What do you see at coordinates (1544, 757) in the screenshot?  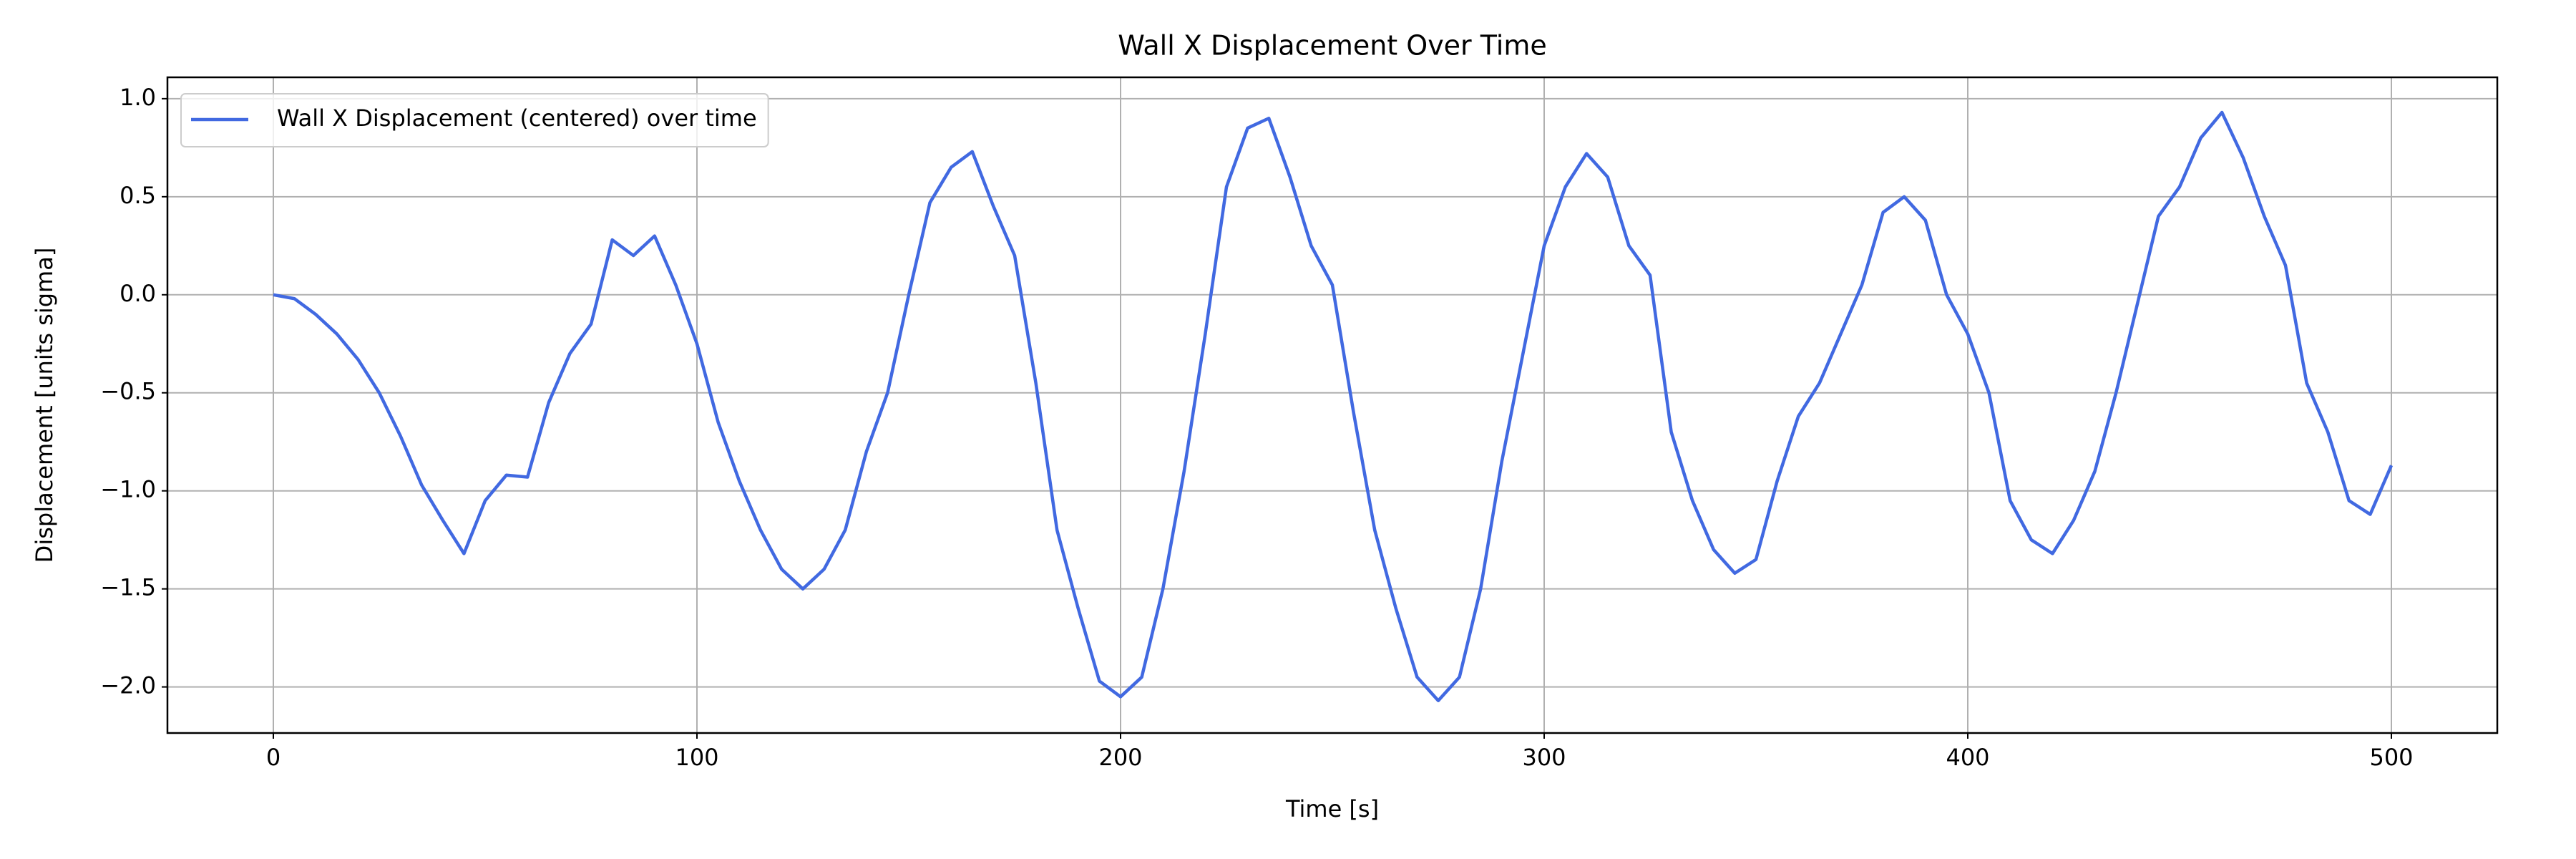 I see `x-tick-label: 300` at bounding box center [1544, 757].